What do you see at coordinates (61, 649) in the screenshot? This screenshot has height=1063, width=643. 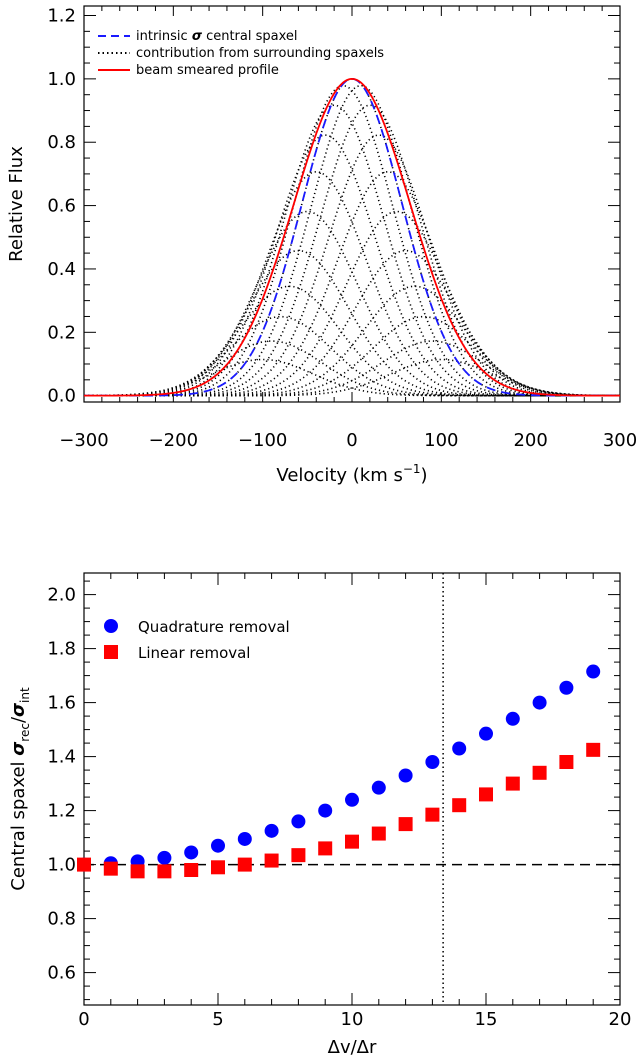 I see `bottom-y-tick-label: 1.8` at bounding box center [61, 649].